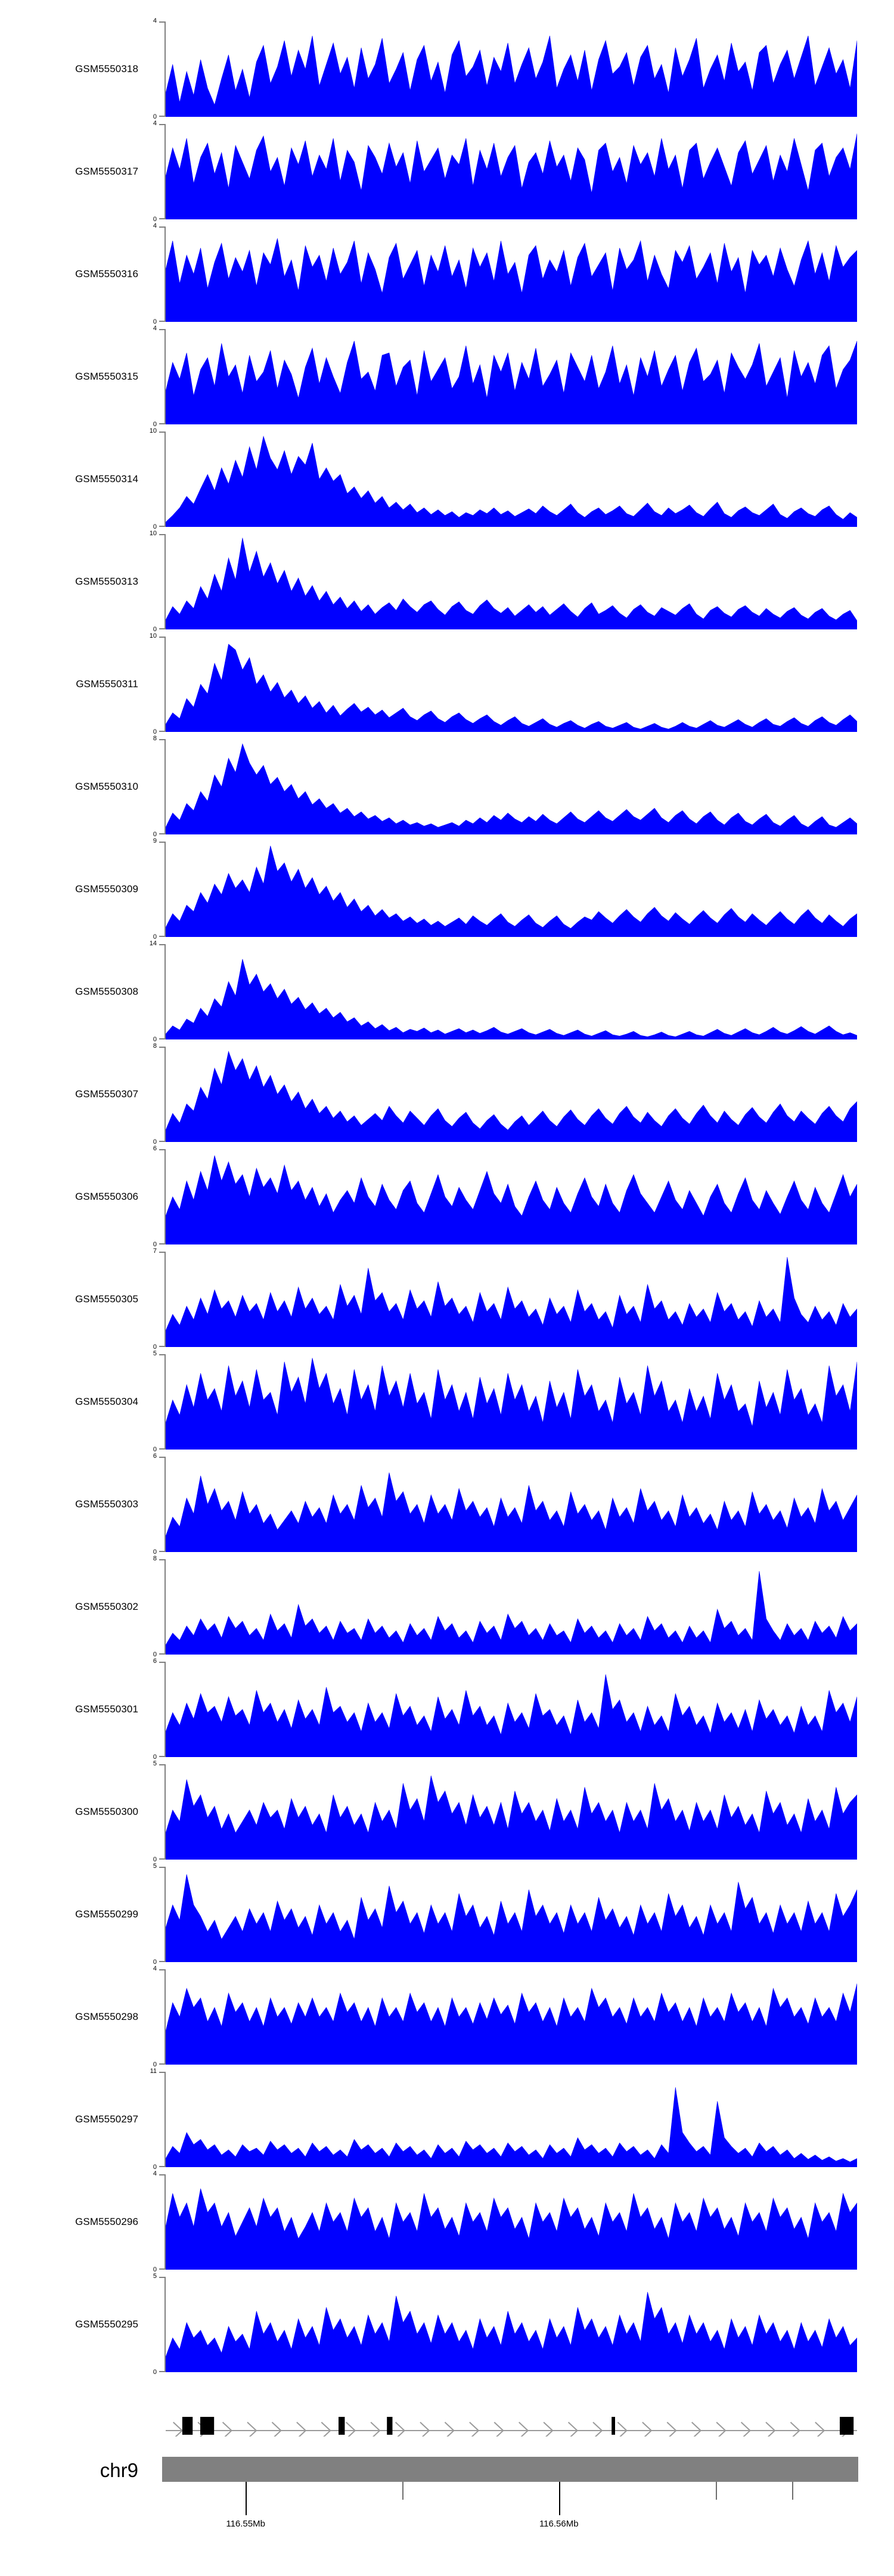 The image size is (894, 2576). What do you see at coordinates (106, 2119) in the screenshot?
I see `track-label: GSM5550297` at bounding box center [106, 2119].